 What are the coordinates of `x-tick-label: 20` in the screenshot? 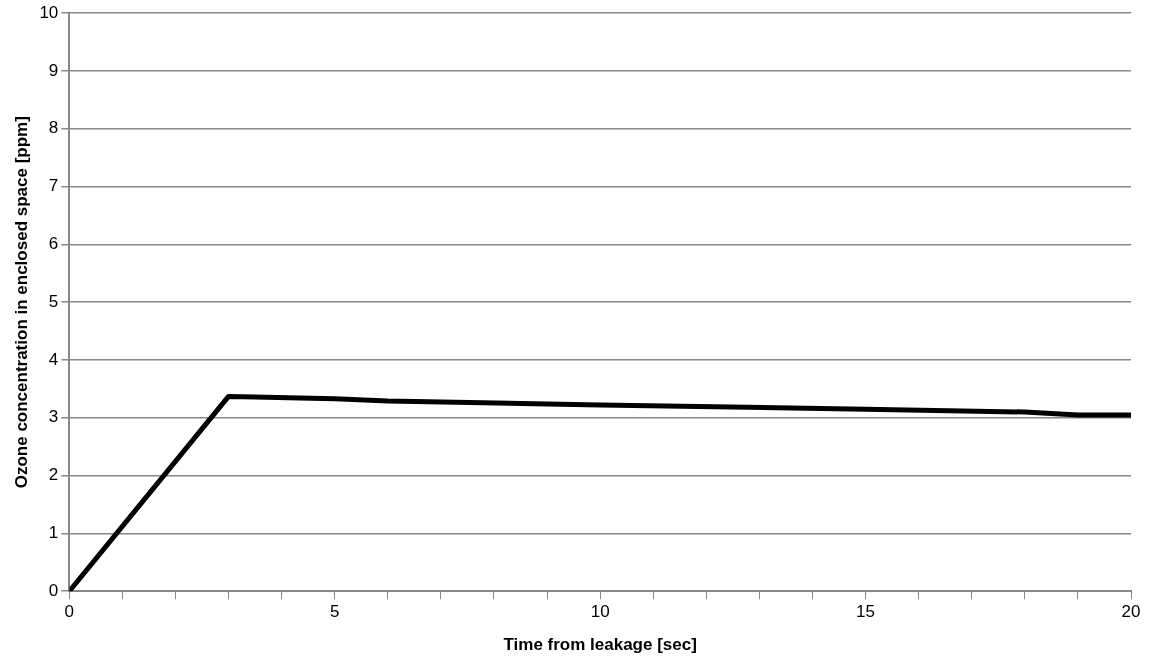 It's located at (1131, 612).